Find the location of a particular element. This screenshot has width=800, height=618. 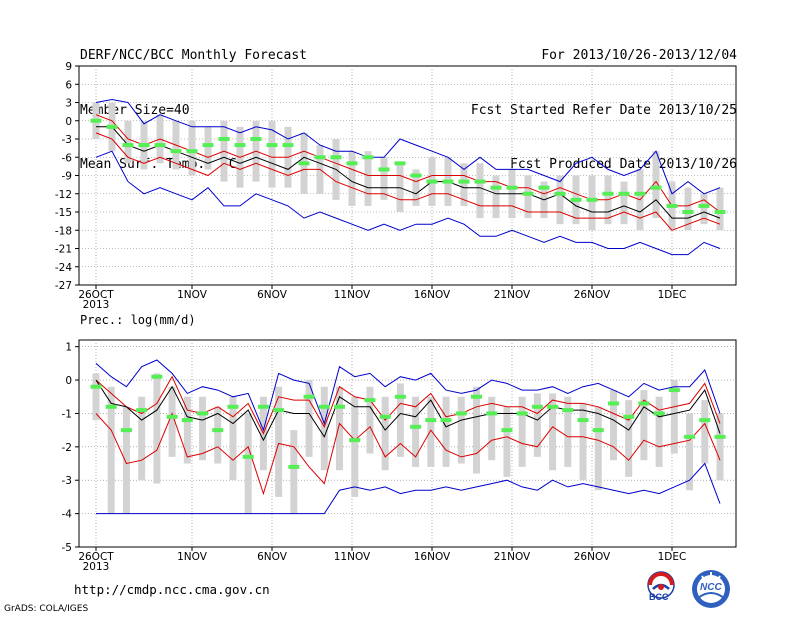

ensemble-min-line is located at coordinates (408, 488).